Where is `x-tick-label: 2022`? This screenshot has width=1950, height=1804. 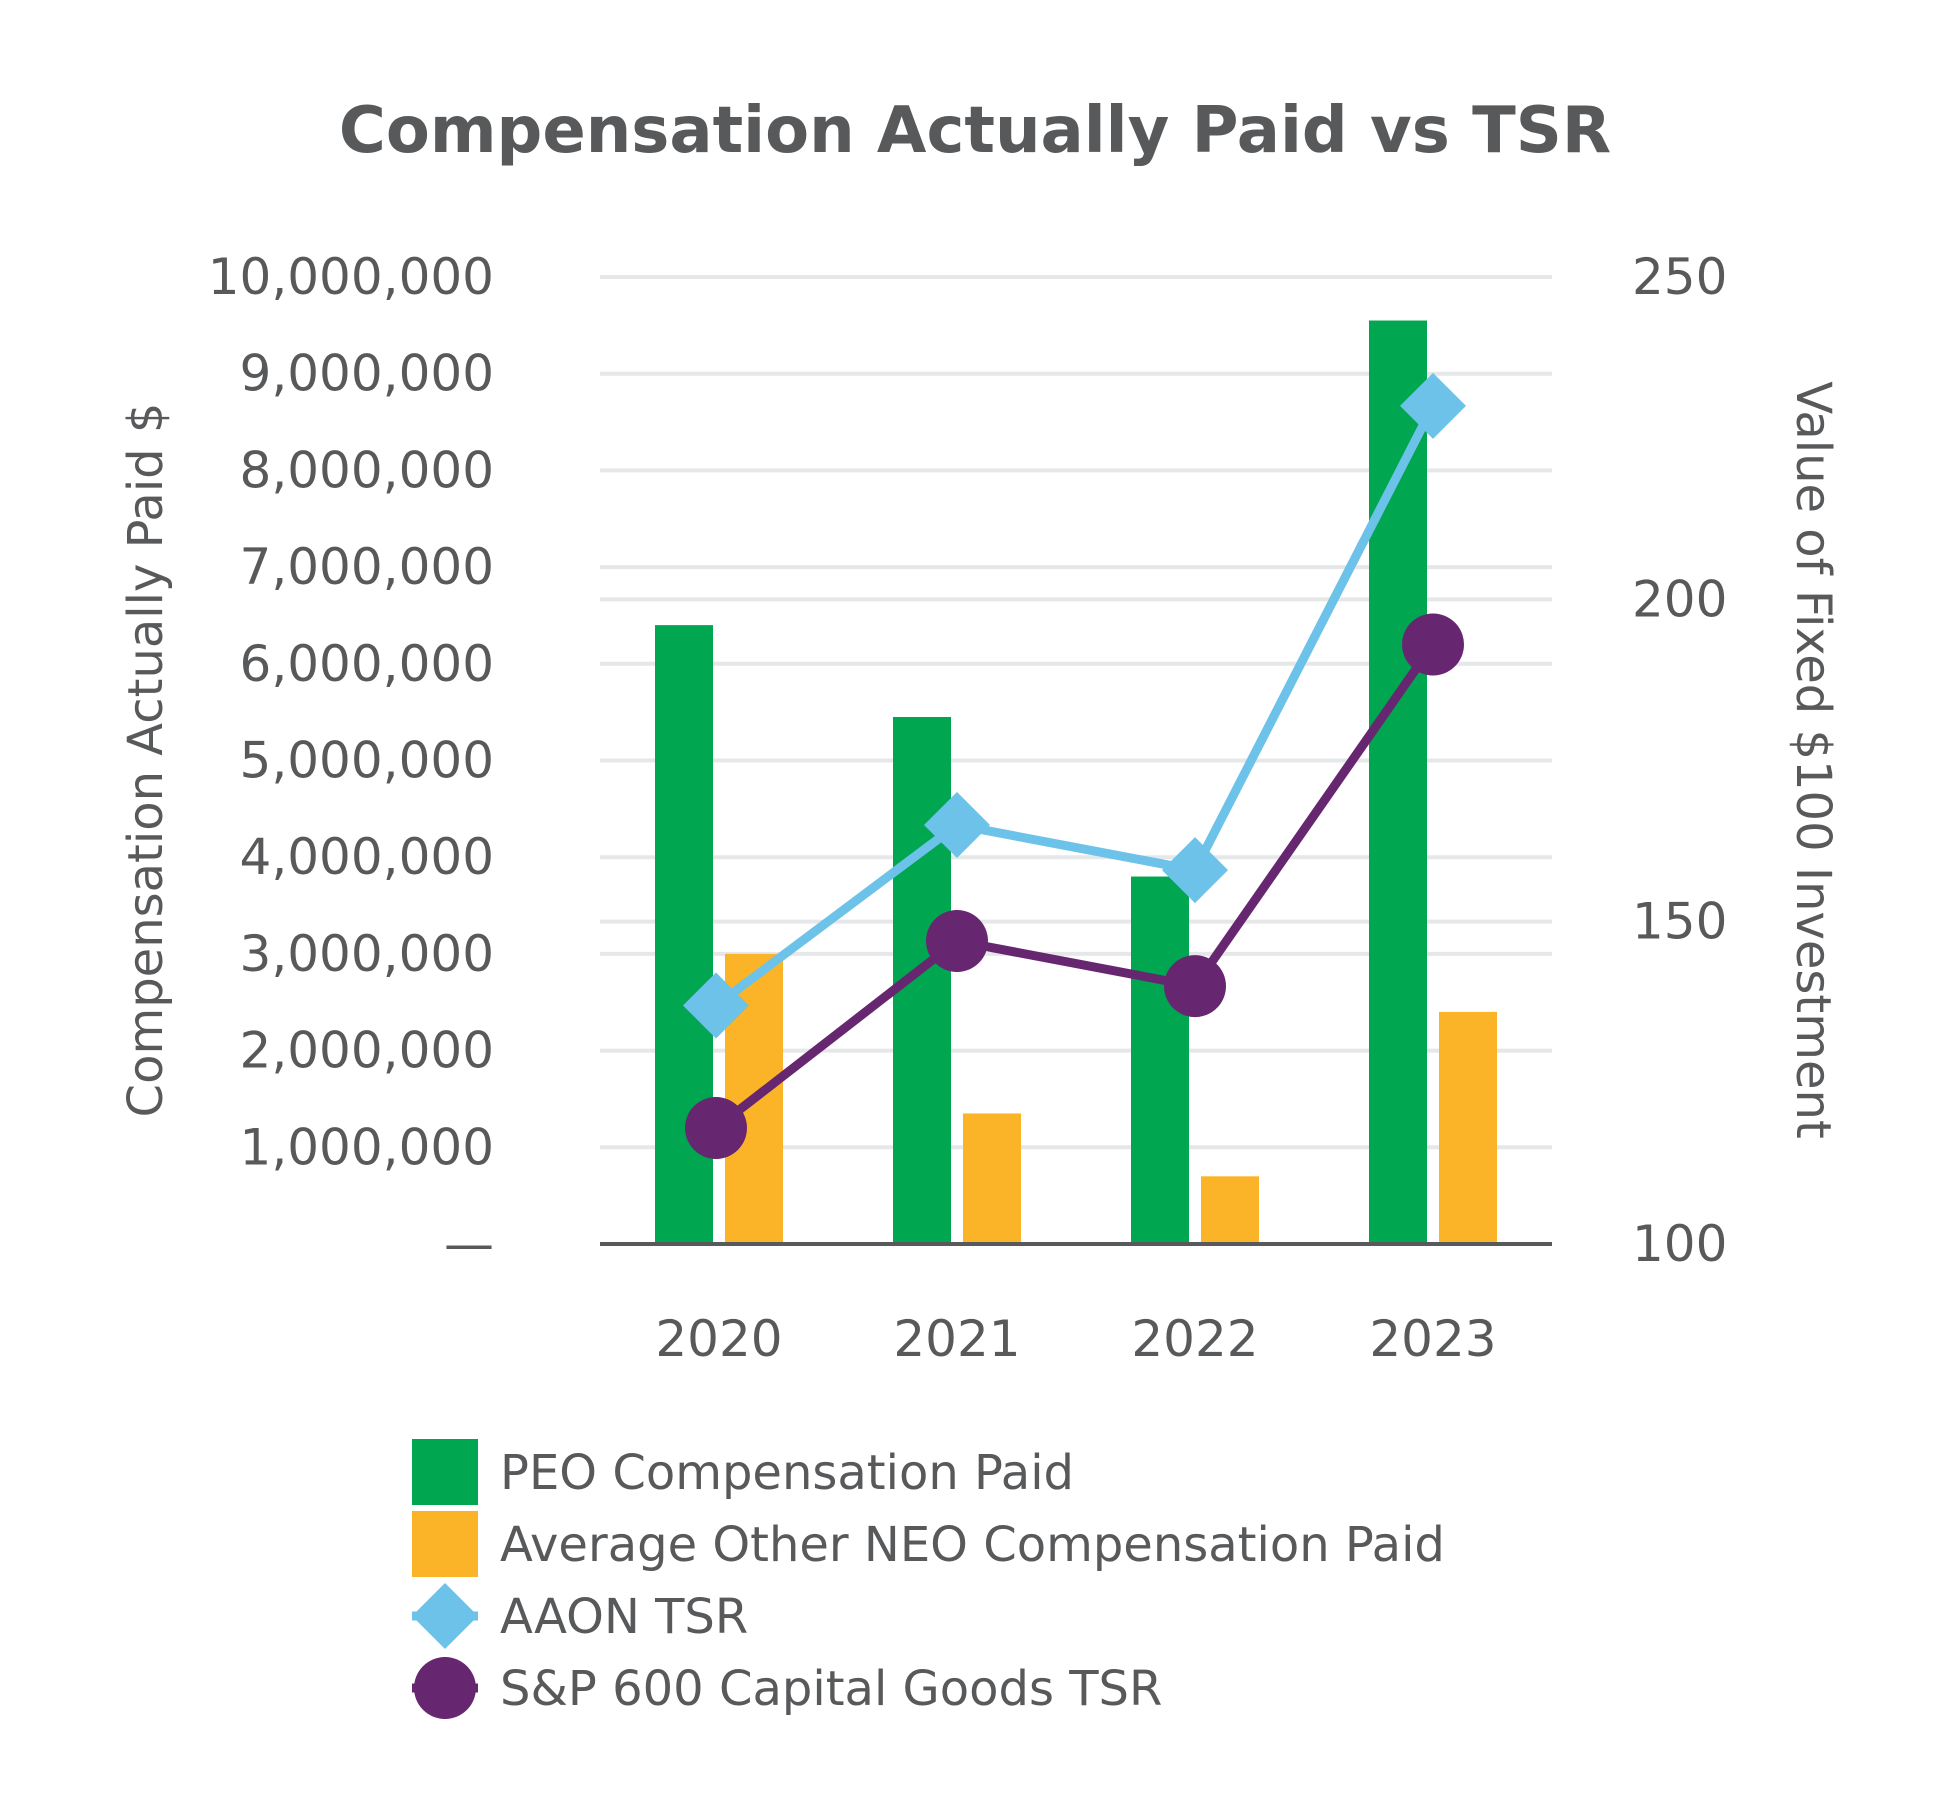 x-tick-label: 2022 is located at coordinates (1194, 1339).